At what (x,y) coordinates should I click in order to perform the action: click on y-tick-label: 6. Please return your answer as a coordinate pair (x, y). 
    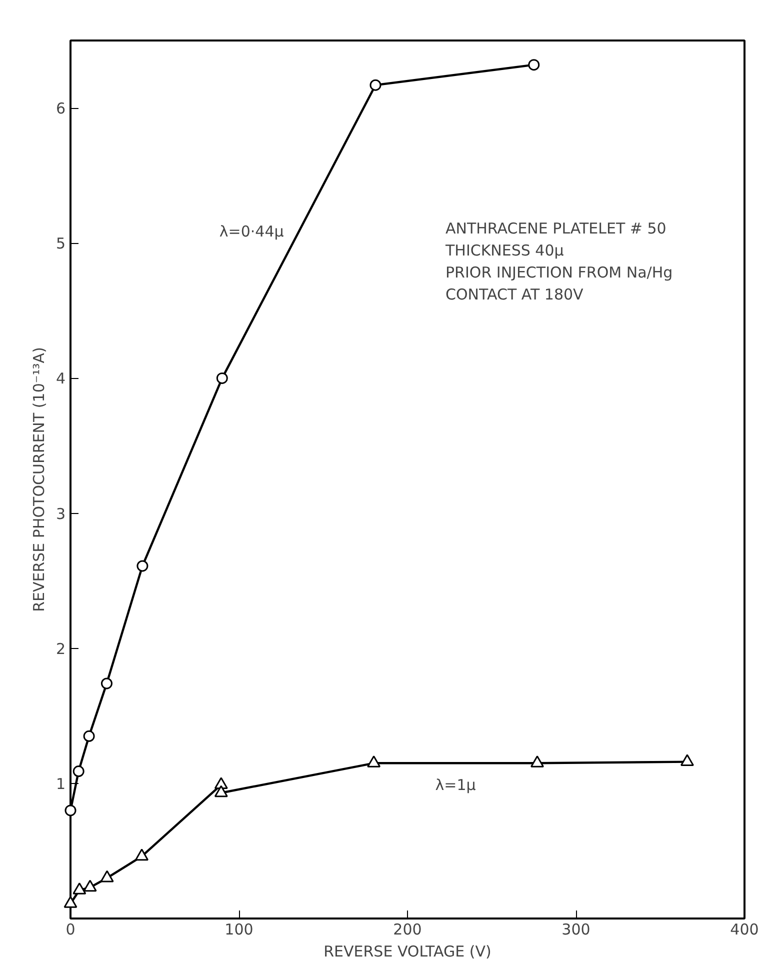
    Looking at the image, I should click on (61, 109).